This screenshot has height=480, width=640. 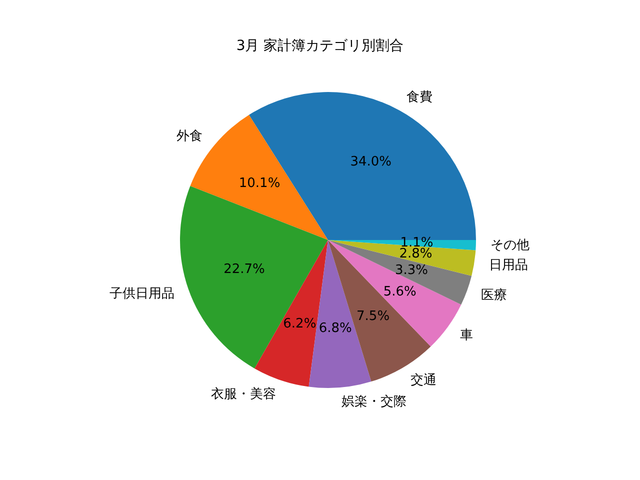 I want to click on data-label: 3.3%, so click(x=411, y=270).